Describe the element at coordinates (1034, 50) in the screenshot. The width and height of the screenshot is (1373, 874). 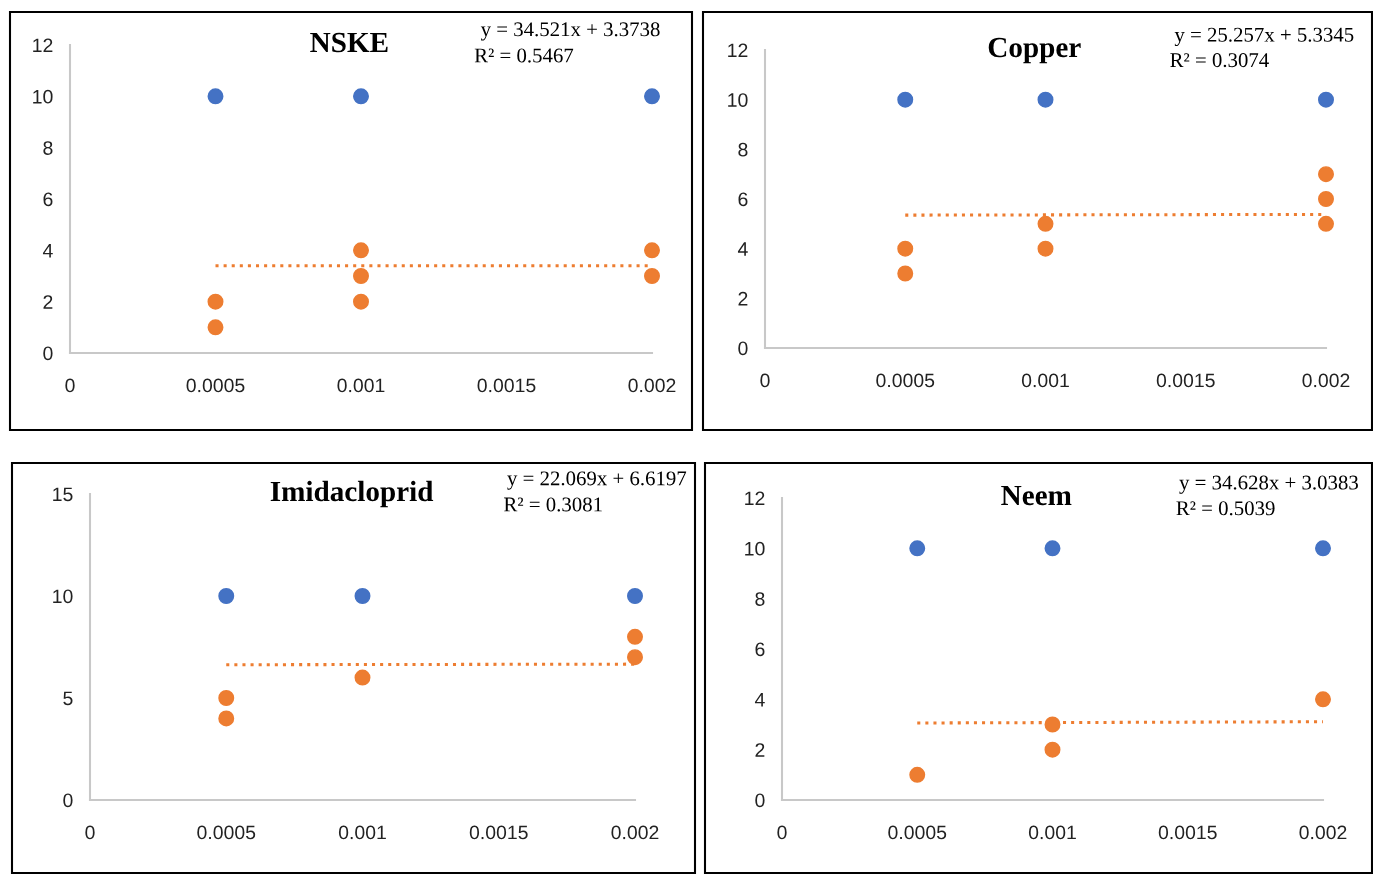
I see `chart-title: Copper` at that location.